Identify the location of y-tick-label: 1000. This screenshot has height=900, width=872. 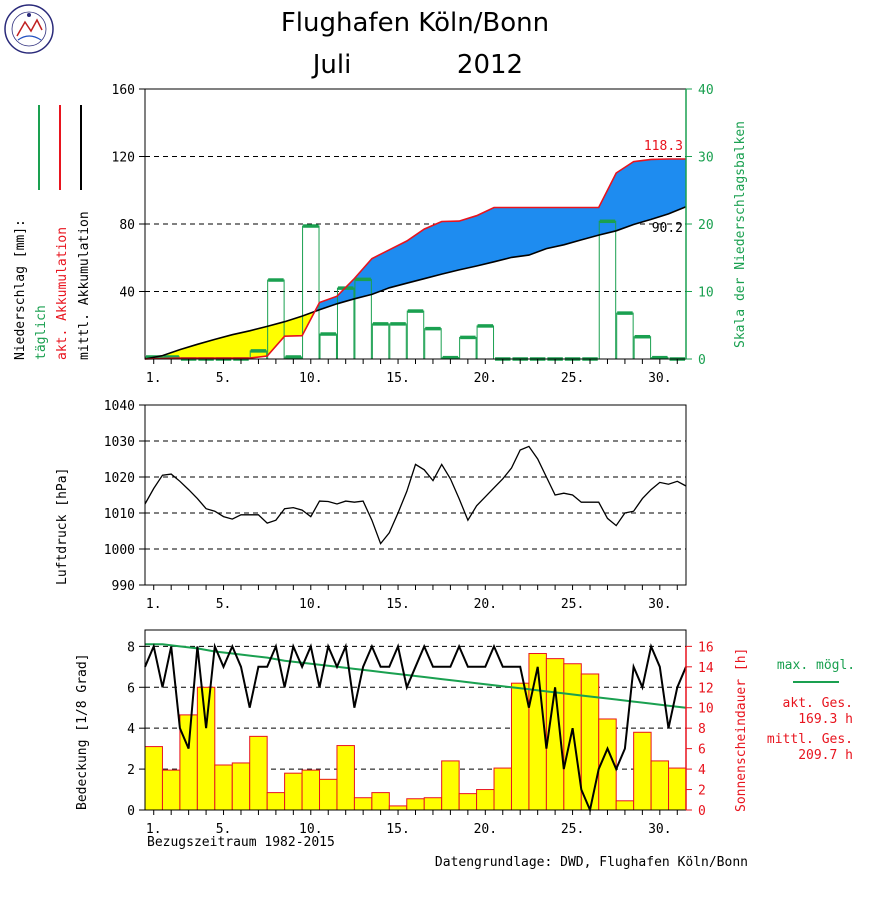
(119, 550).